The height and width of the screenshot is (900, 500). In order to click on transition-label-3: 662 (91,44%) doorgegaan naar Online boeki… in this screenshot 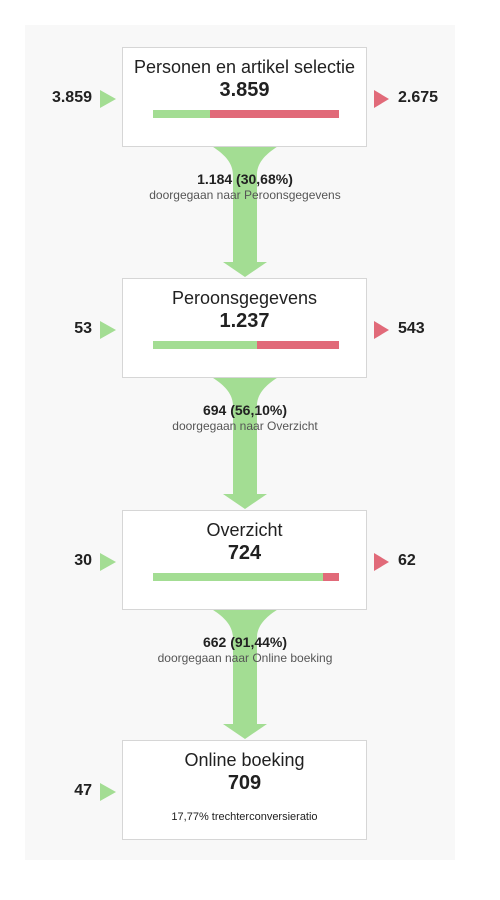, I will do `click(245, 649)`.